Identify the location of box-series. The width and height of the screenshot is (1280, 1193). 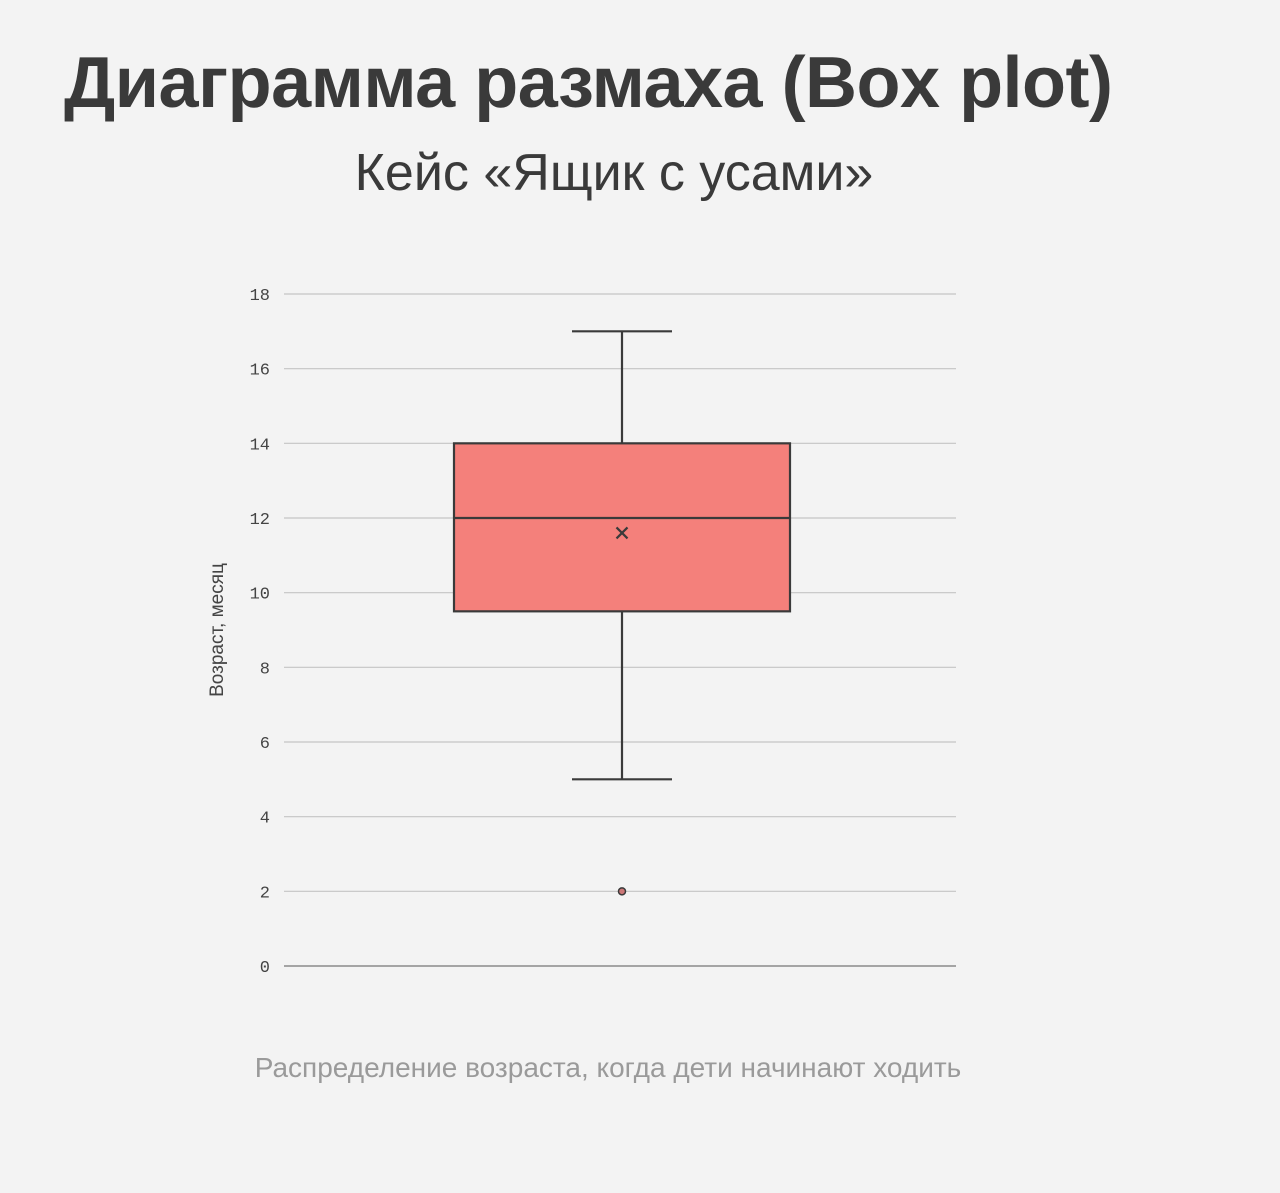
(622, 613).